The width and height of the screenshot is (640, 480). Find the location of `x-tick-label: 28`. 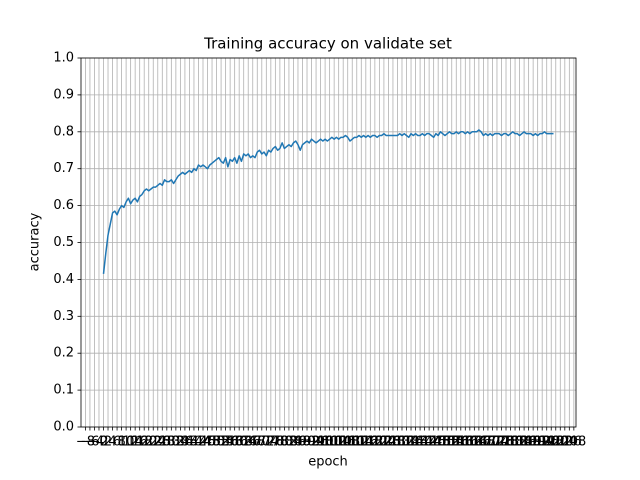

x-tick-label: 28 is located at coordinates (167, 442).